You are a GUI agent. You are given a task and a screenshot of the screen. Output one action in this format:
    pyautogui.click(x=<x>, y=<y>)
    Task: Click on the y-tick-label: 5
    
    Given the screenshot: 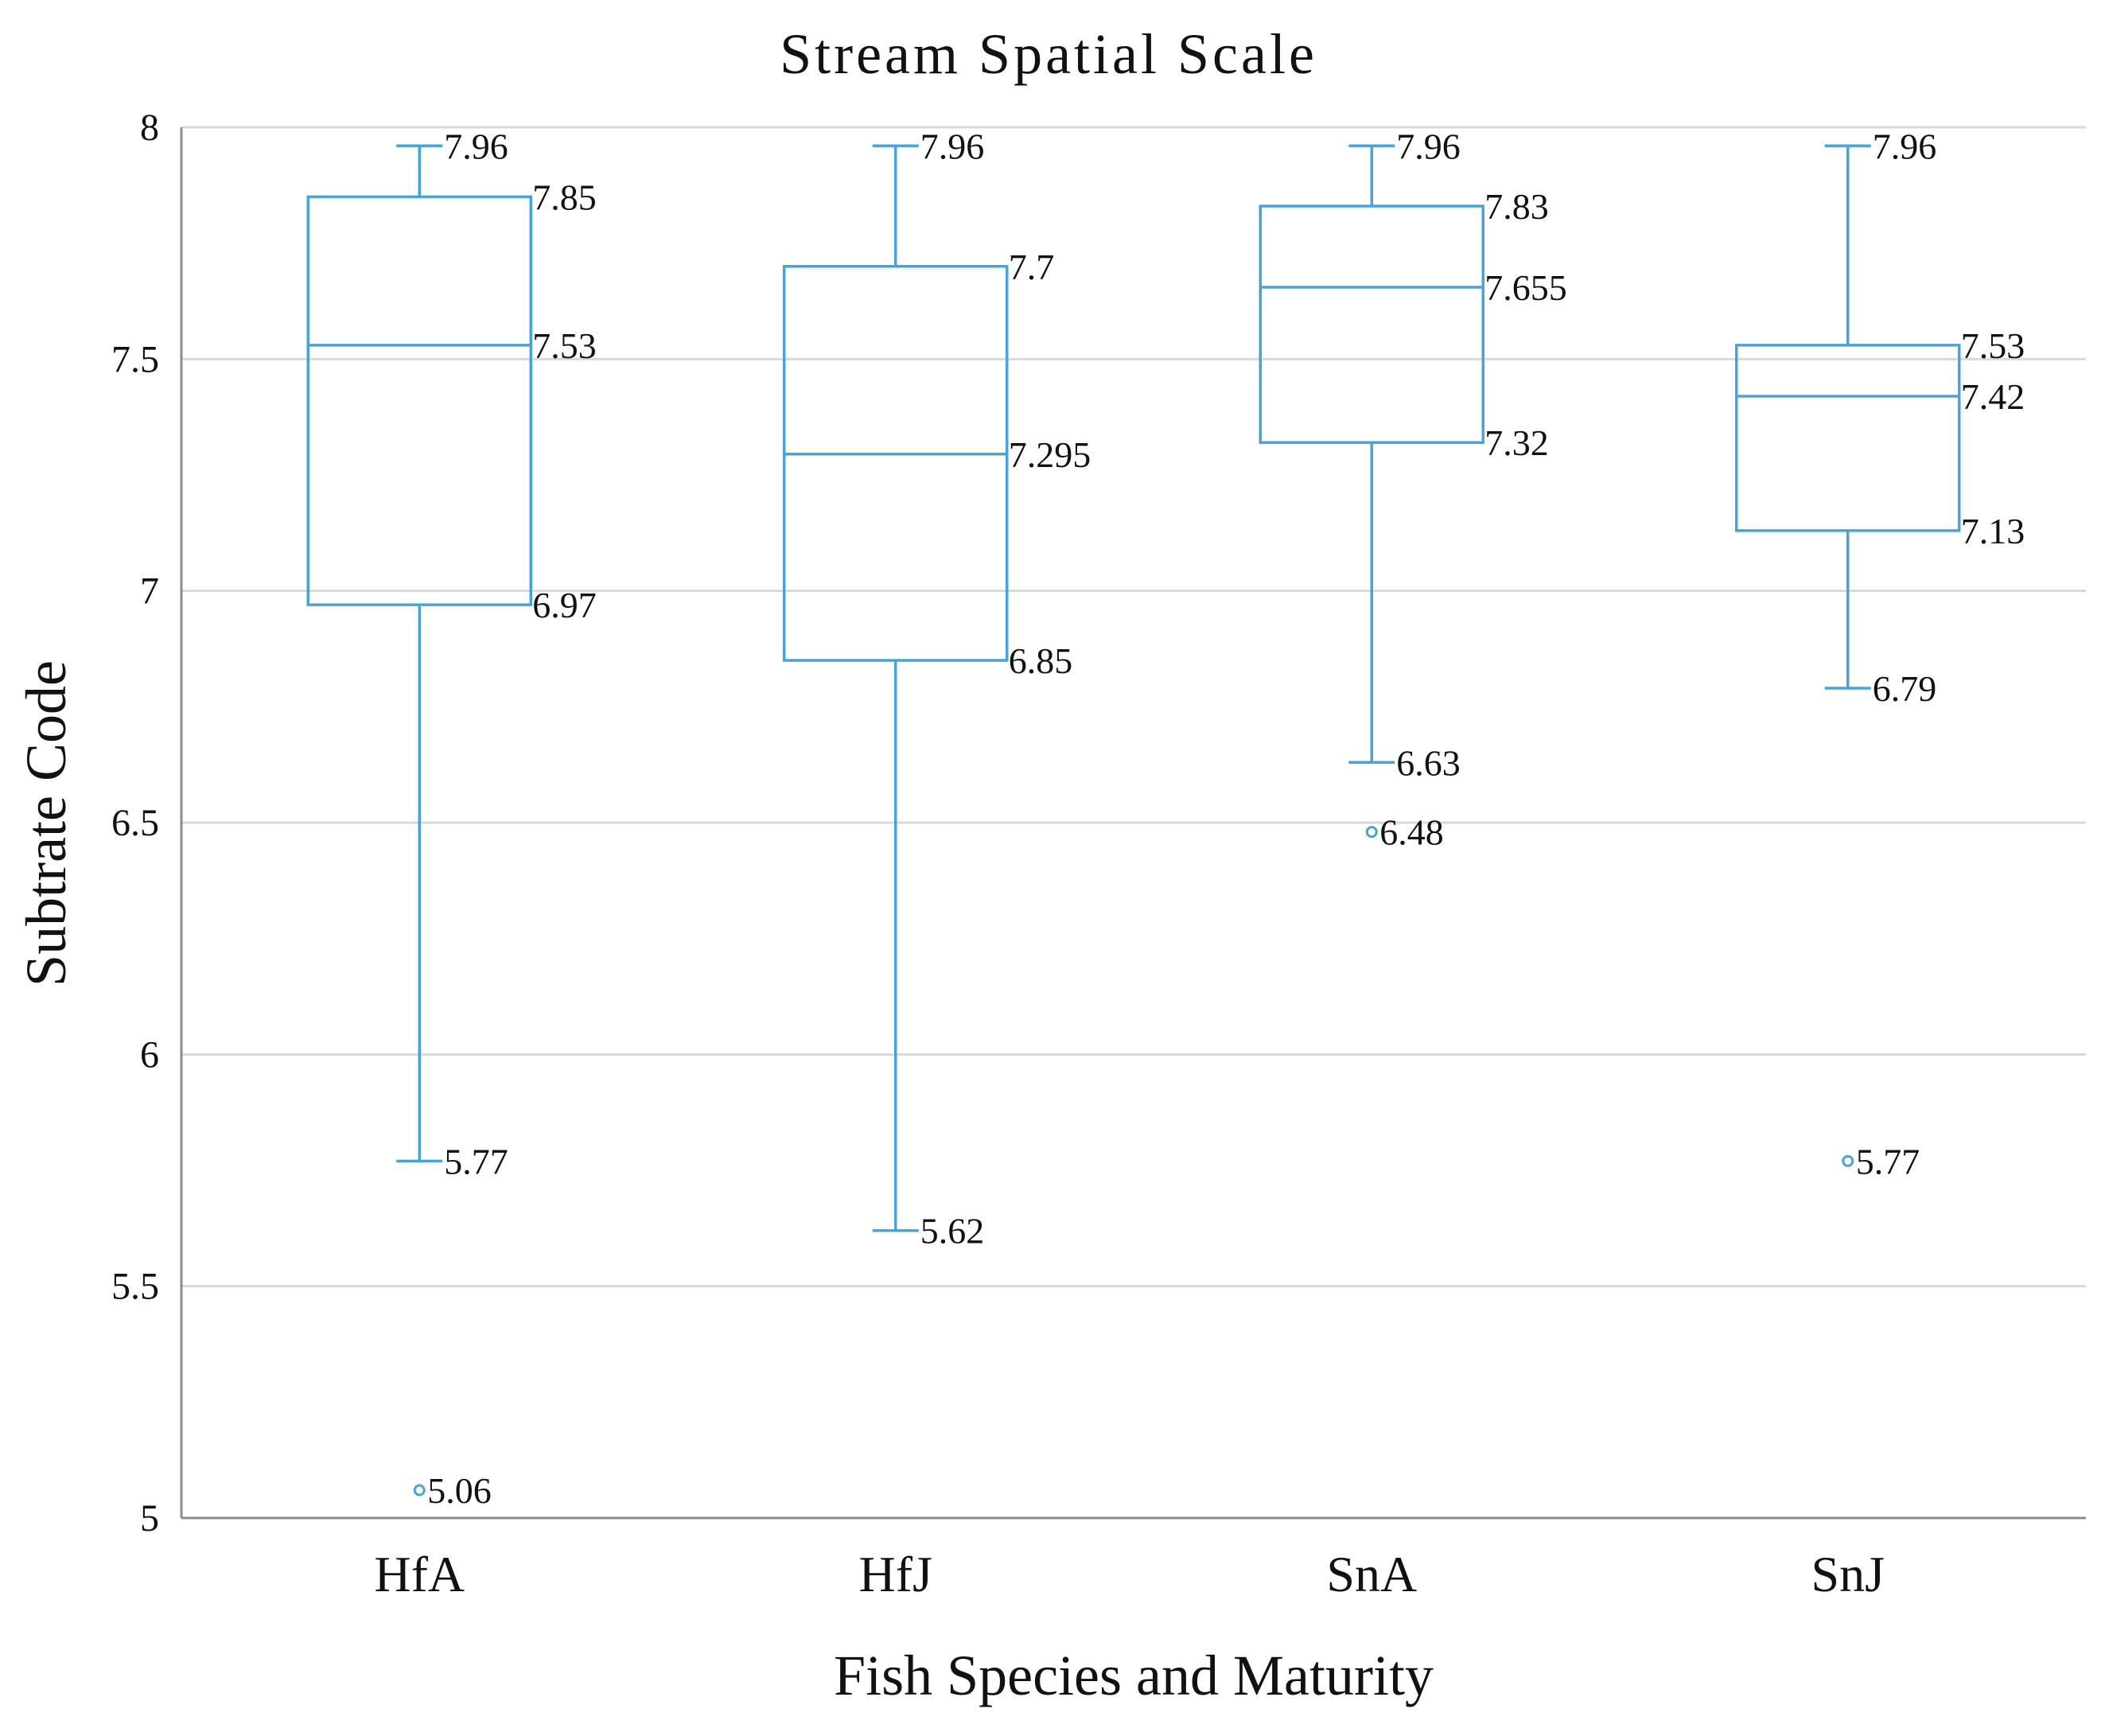 What is the action you would take?
    pyautogui.click(x=149, y=1518)
    